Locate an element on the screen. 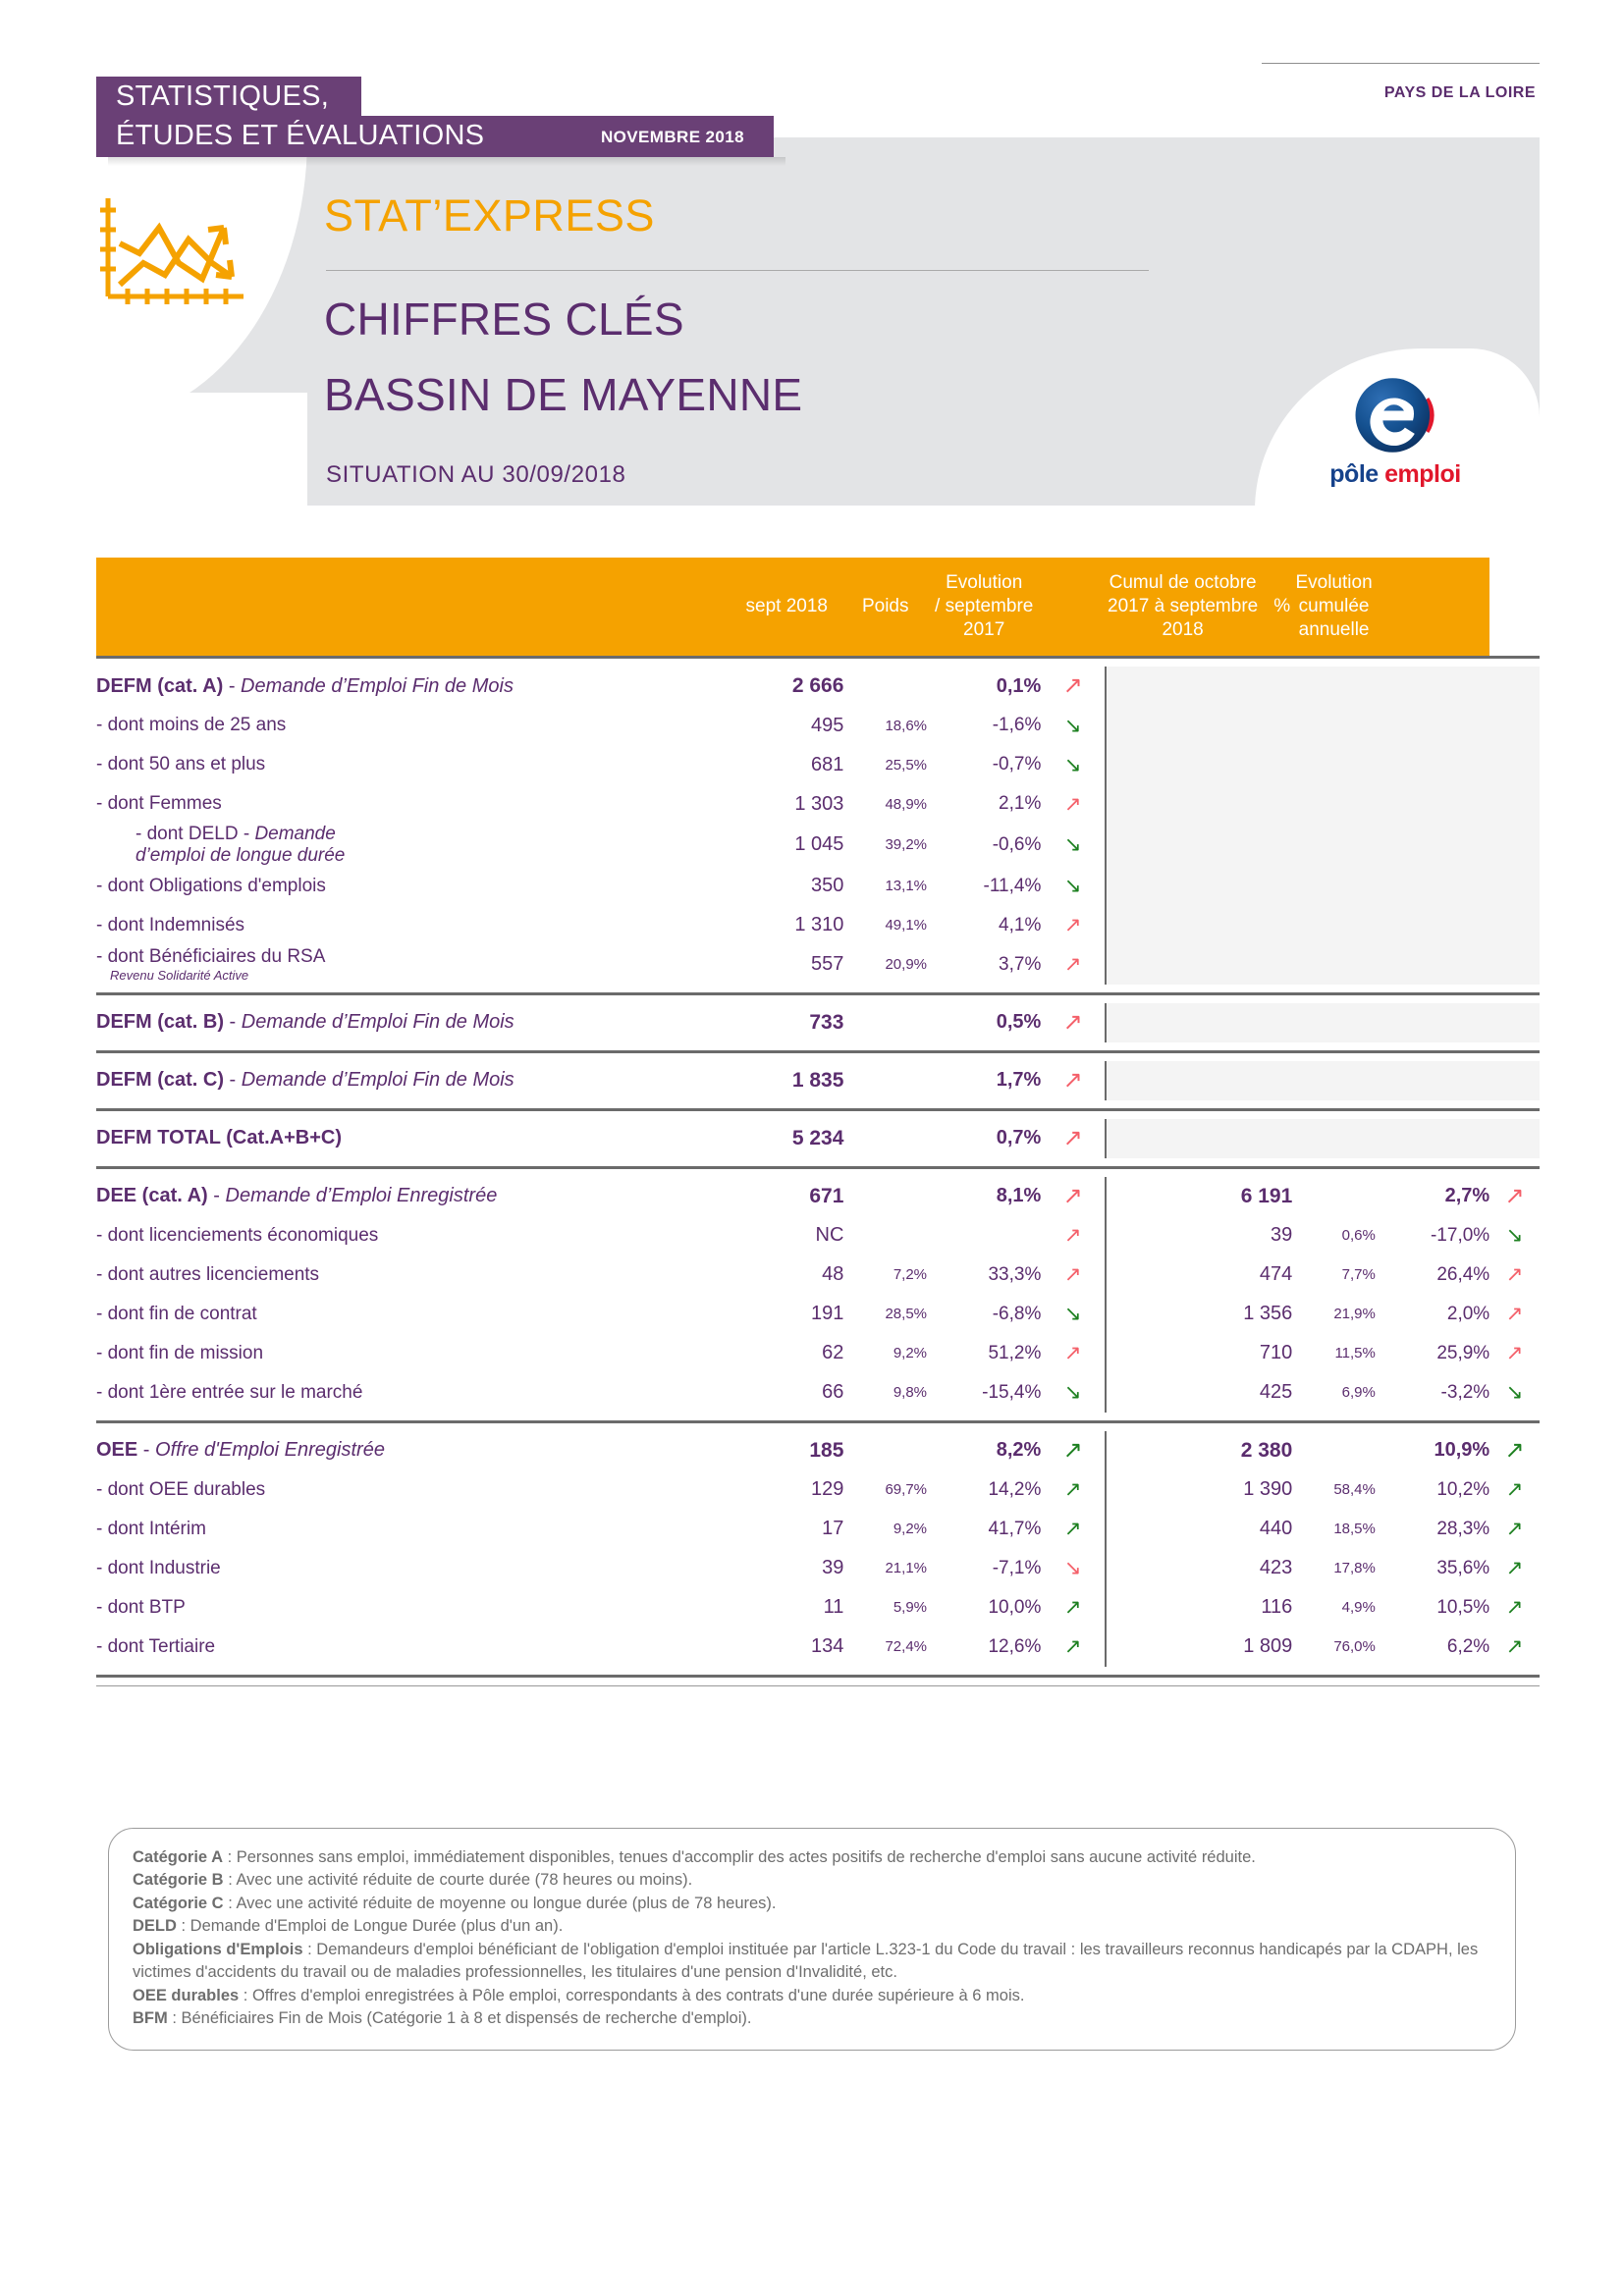 The image size is (1624, 2296). cell-evolution: -15,4% is located at coordinates (1012, 1392).